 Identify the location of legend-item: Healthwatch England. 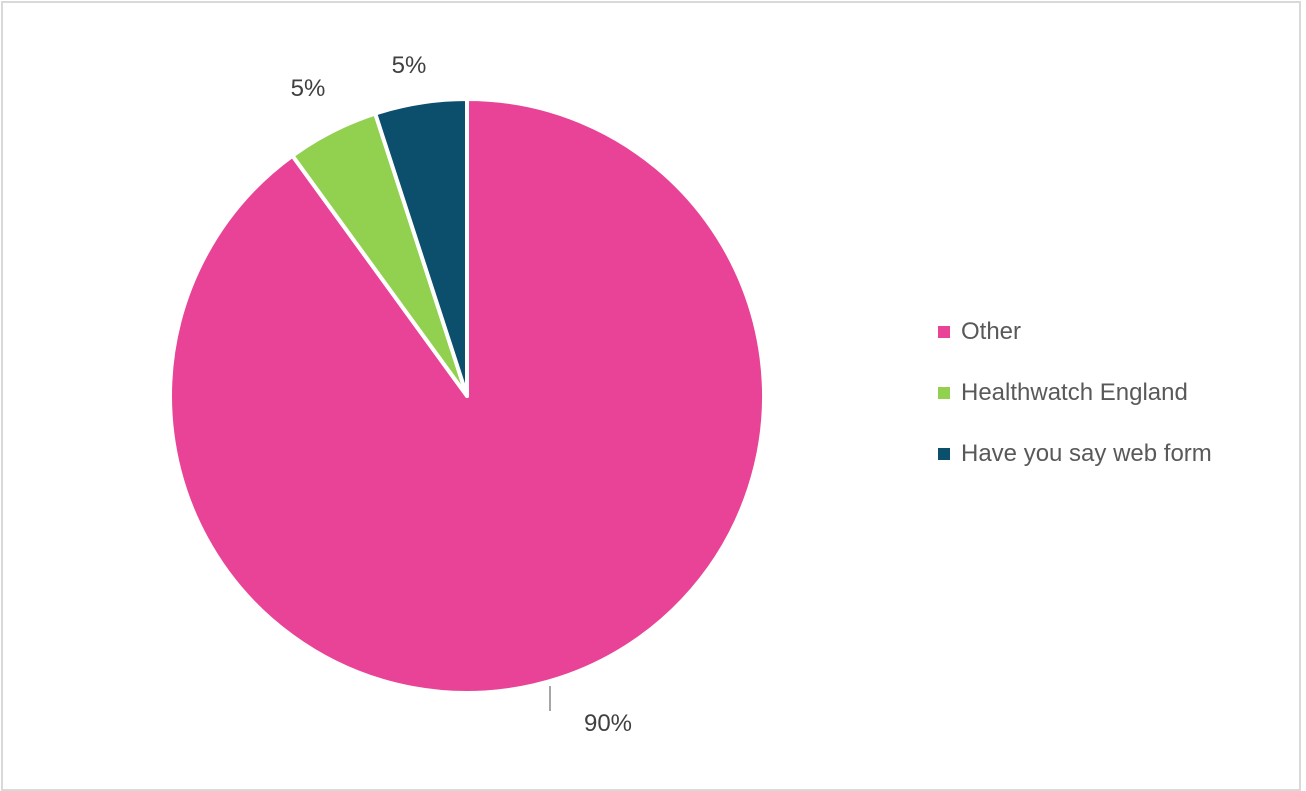
(1075, 393).